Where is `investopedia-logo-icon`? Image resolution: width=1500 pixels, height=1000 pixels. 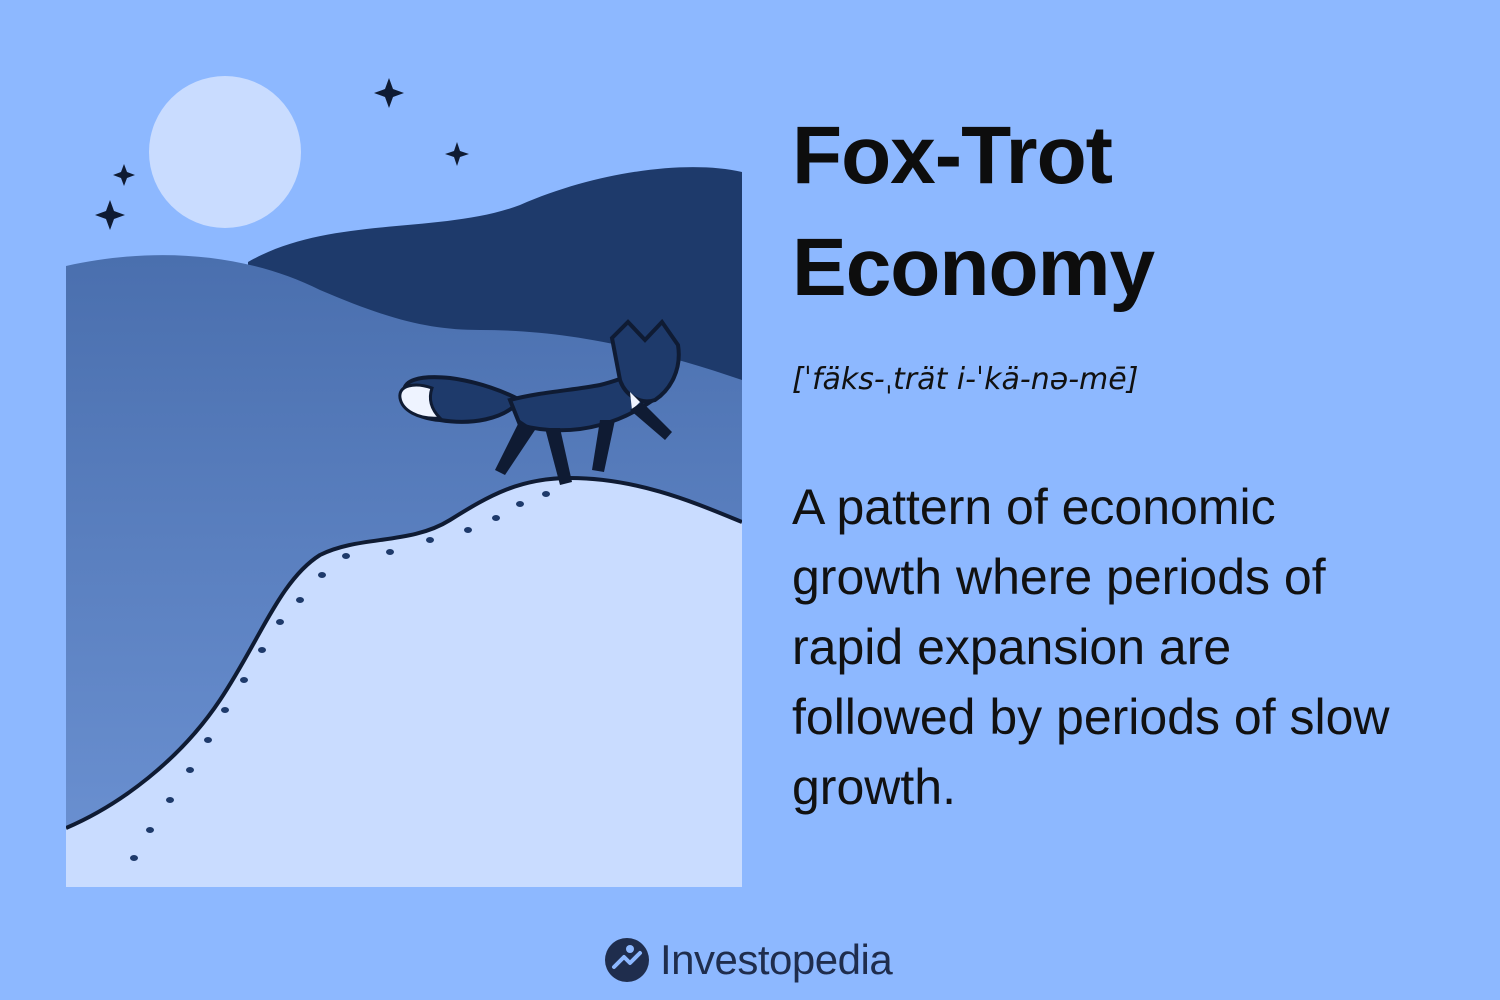
investopedia-logo-icon is located at coordinates (627, 960).